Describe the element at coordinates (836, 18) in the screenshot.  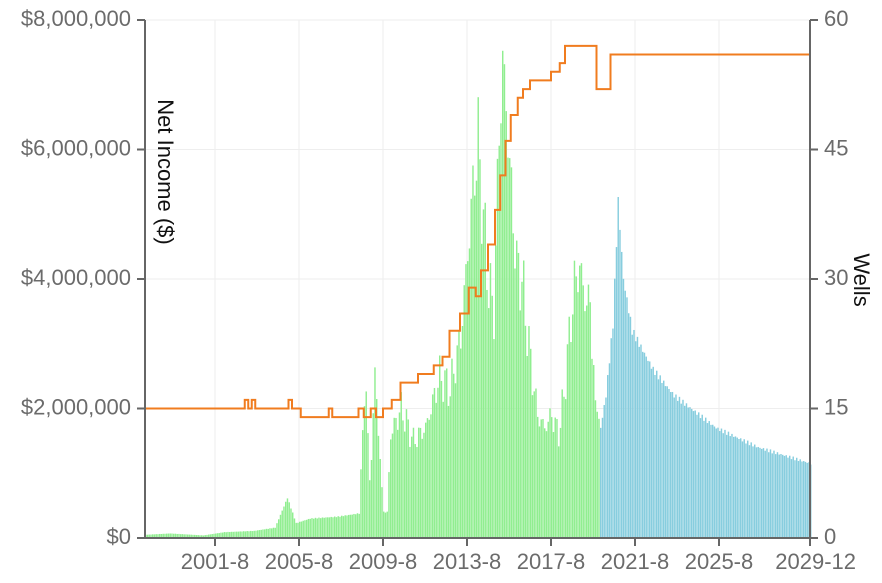
I see `right-tick-label: 60` at that location.